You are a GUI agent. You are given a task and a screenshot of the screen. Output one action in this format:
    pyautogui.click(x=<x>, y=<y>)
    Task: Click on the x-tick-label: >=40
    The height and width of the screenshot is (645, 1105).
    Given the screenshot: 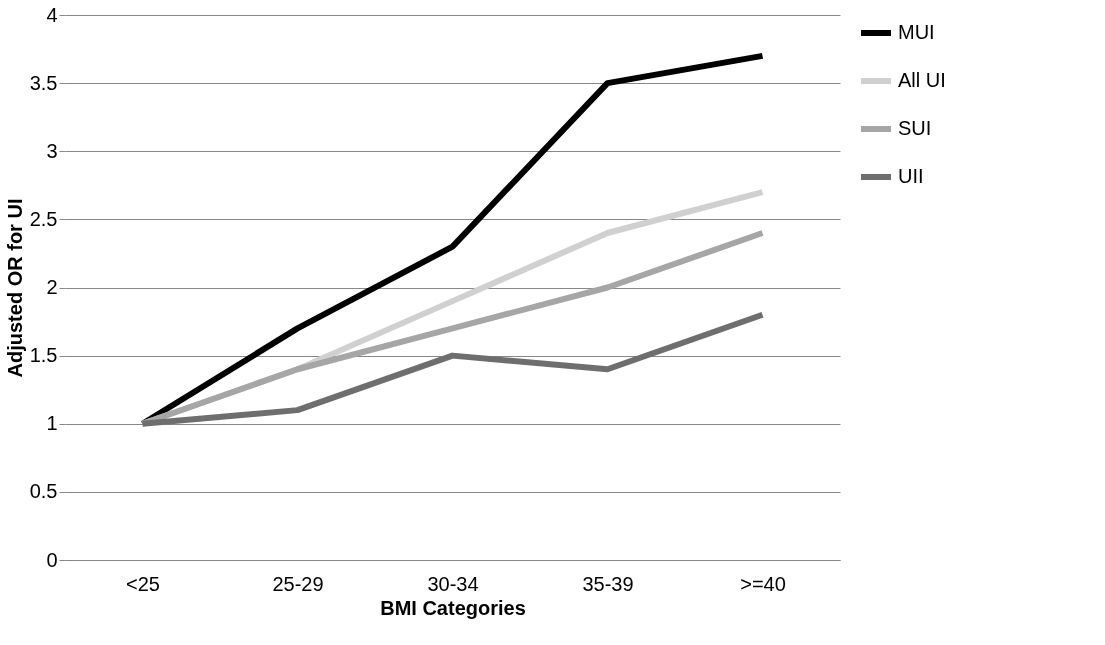 What is the action you would take?
    pyautogui.click(x=763, y=583)
    